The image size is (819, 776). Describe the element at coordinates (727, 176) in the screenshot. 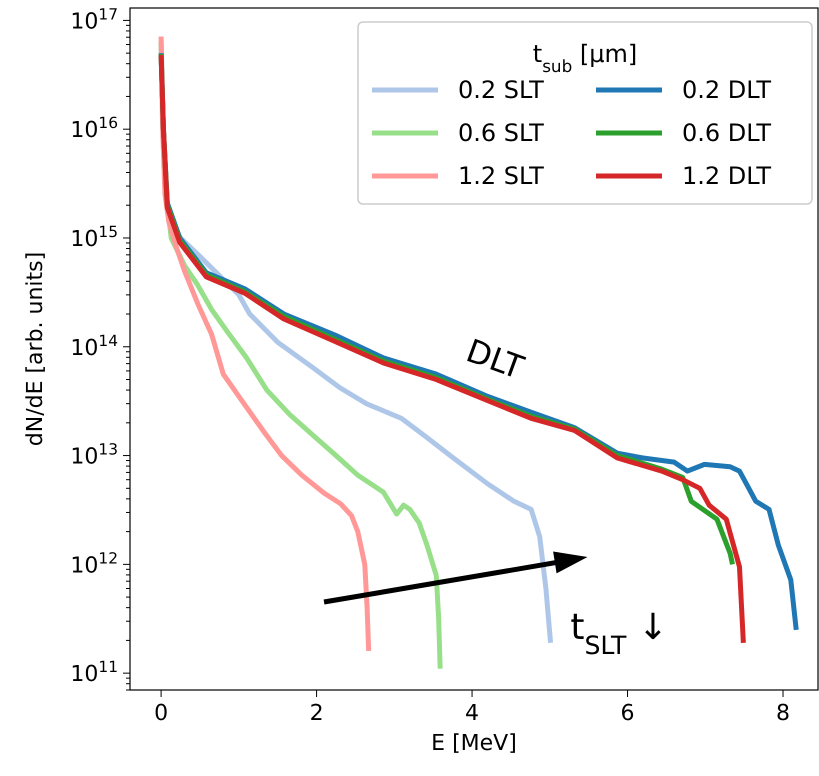

I see `legend-label: 1.2 DLT` at that location.